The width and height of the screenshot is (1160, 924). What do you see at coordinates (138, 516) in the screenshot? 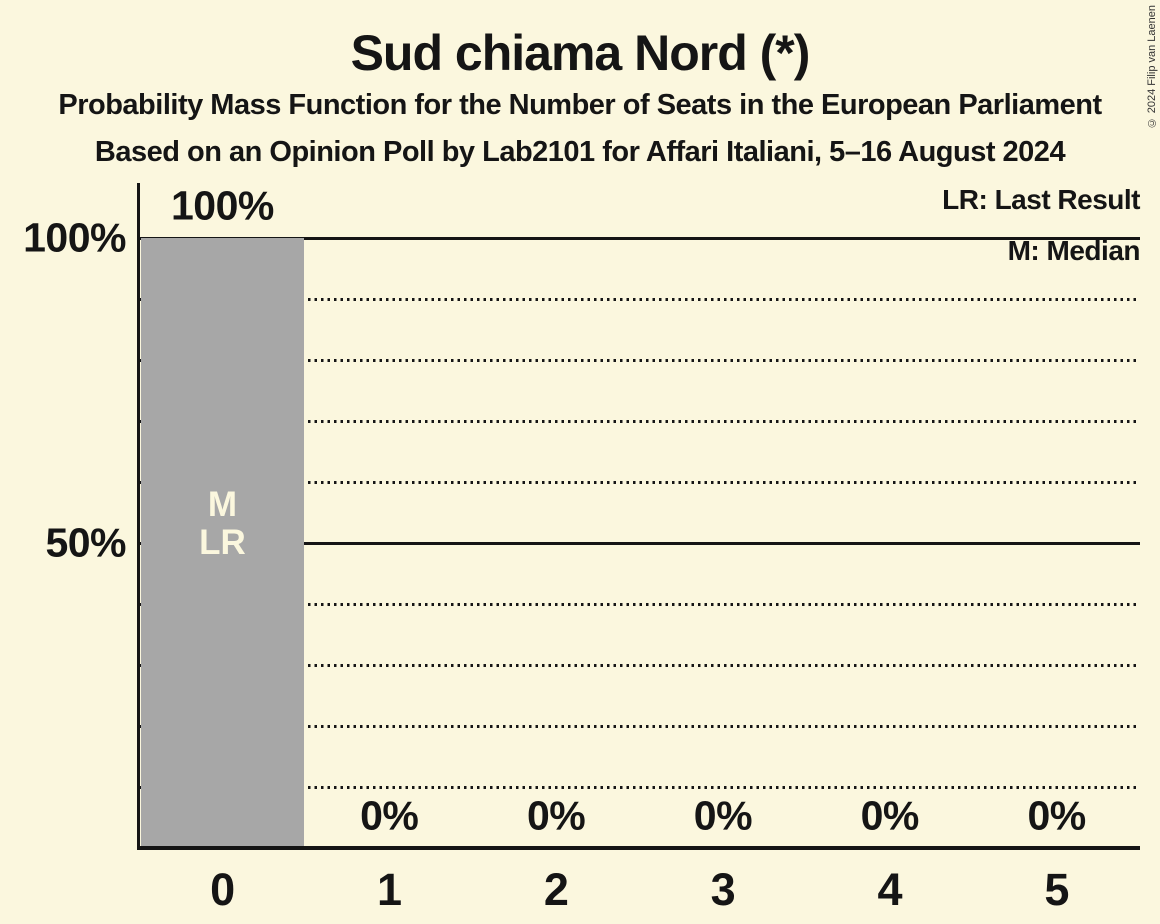
I see `y-axis-line` at bounding box center [138, 516].